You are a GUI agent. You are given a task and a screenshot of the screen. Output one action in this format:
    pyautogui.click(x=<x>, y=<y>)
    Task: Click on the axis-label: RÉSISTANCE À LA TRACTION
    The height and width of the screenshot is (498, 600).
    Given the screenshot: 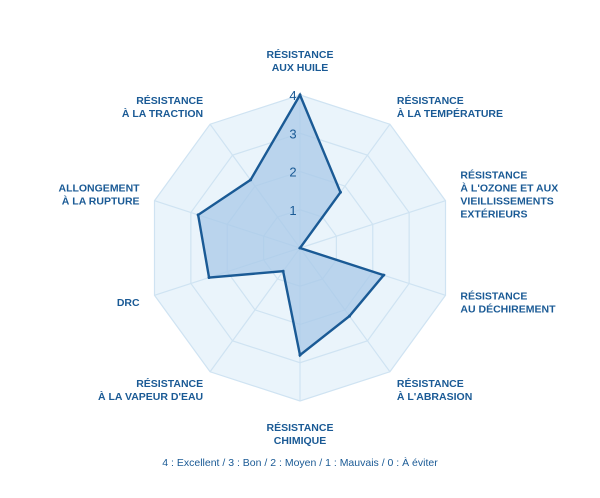 What is the action you would take?
    pyautogui.click(x=162, y=107)
    